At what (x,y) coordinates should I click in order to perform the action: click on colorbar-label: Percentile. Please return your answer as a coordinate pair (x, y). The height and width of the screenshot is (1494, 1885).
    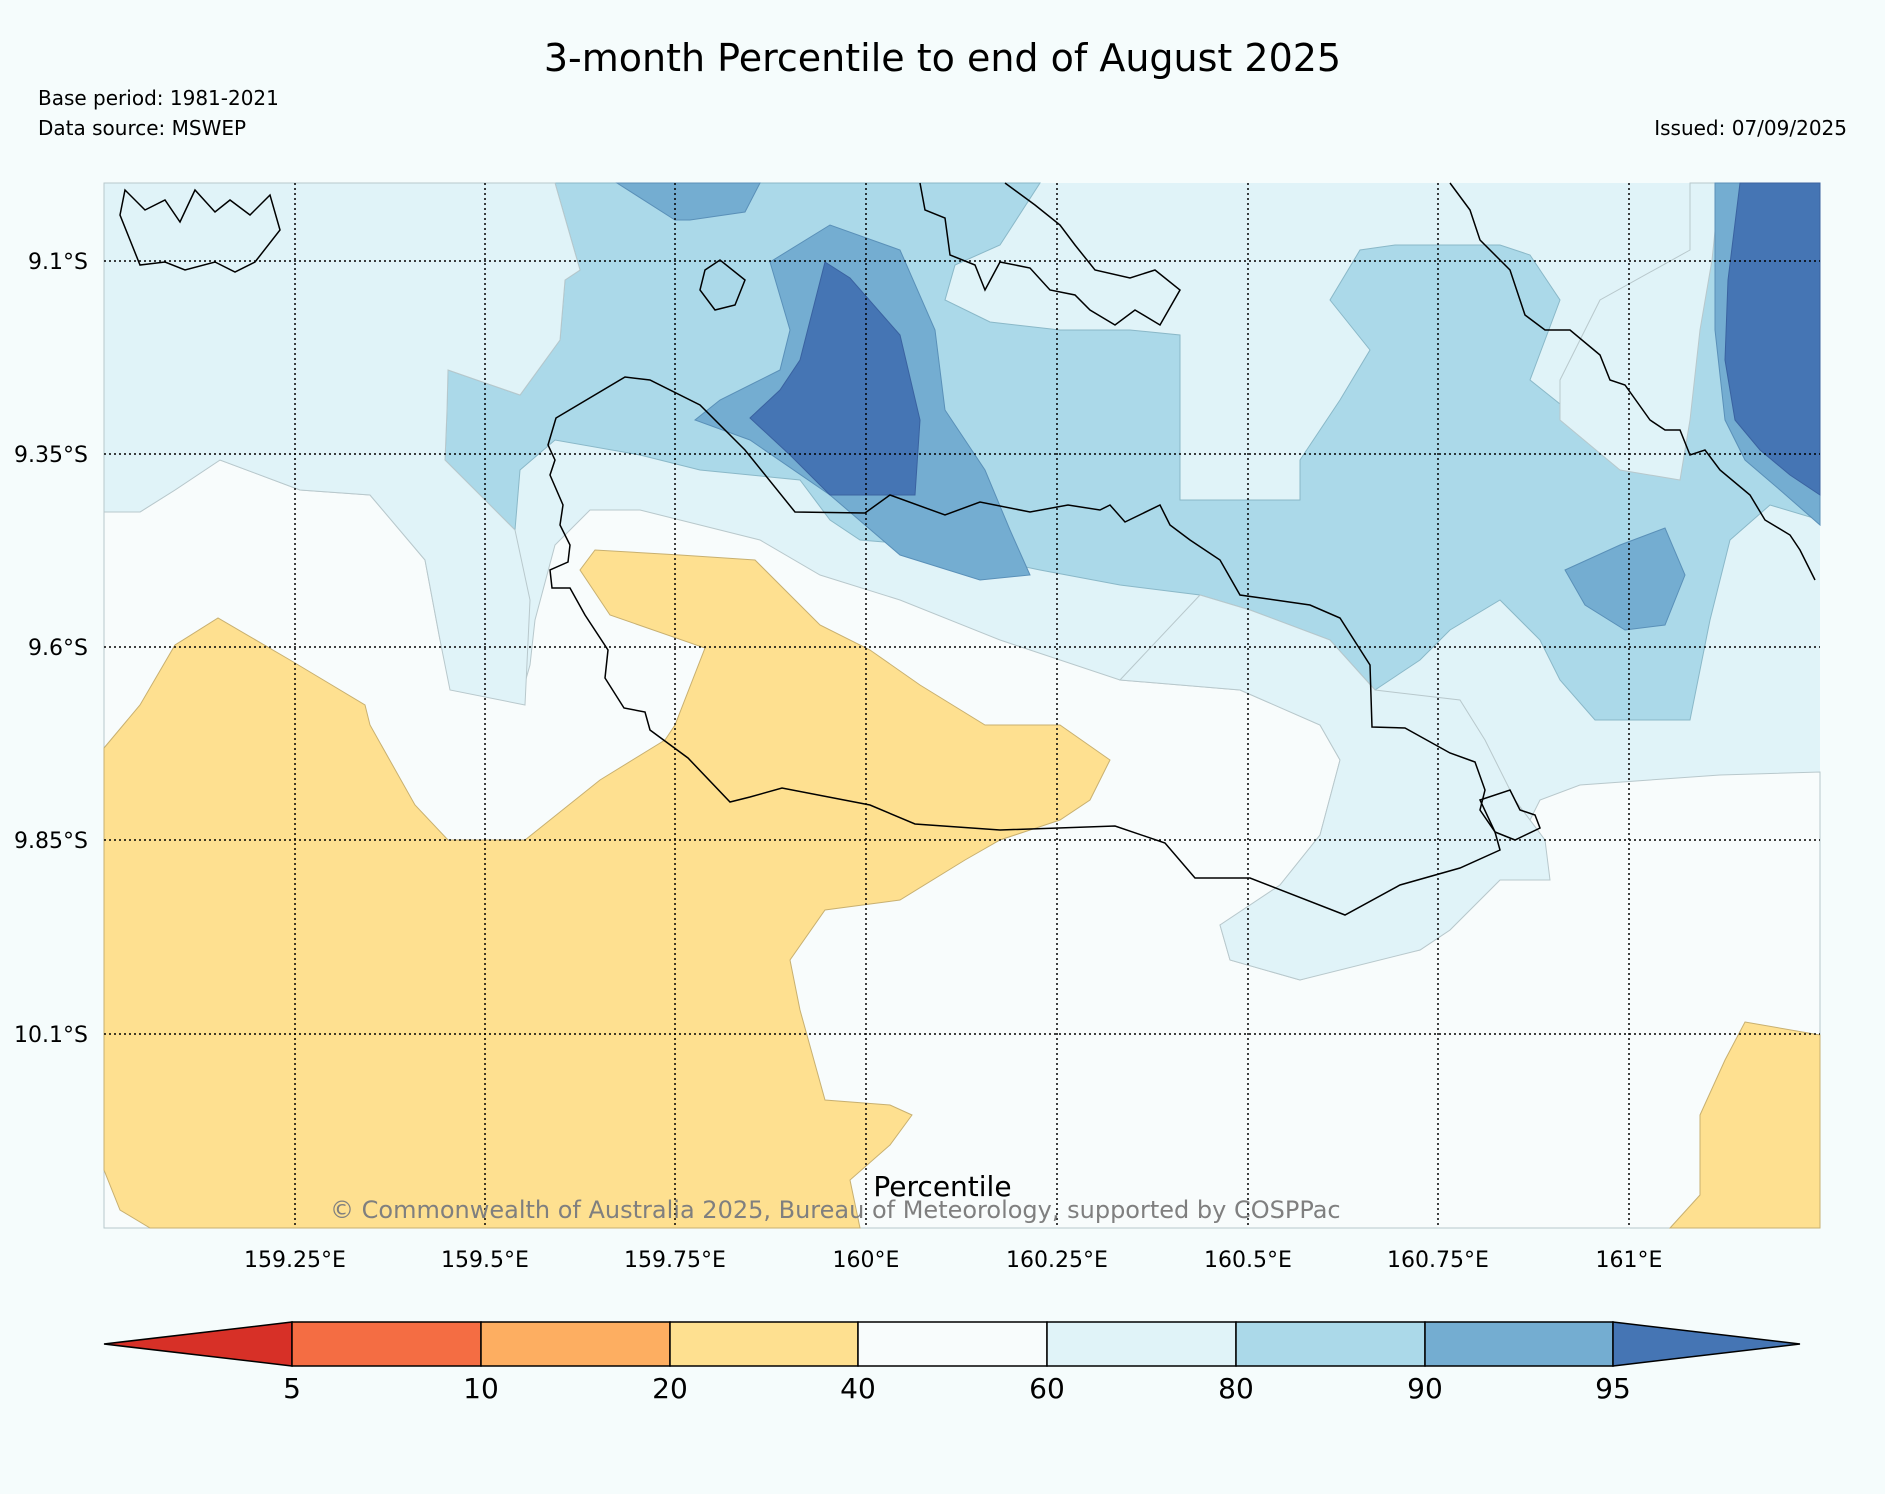
    Looking at the image, I should click on (942, 1186).